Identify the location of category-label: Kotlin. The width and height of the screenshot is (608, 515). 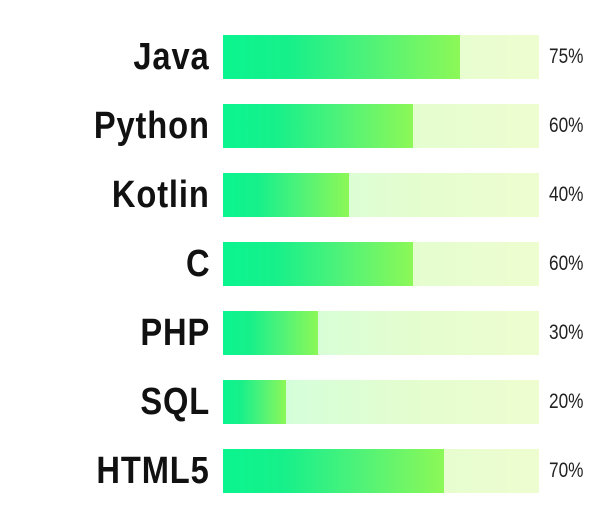
(161, 195).